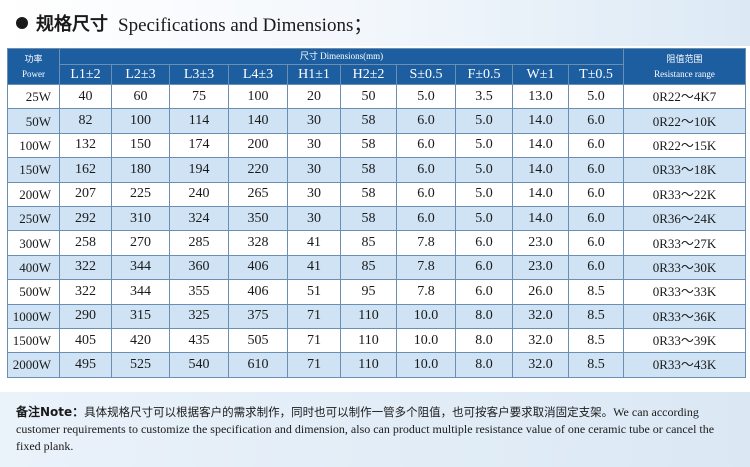 This screenshot has width=750, height=467. What do you see at coordinates (258, 340) in the screenshot?
I see `dimension-cell: 505` at bounding box center [258, 340].